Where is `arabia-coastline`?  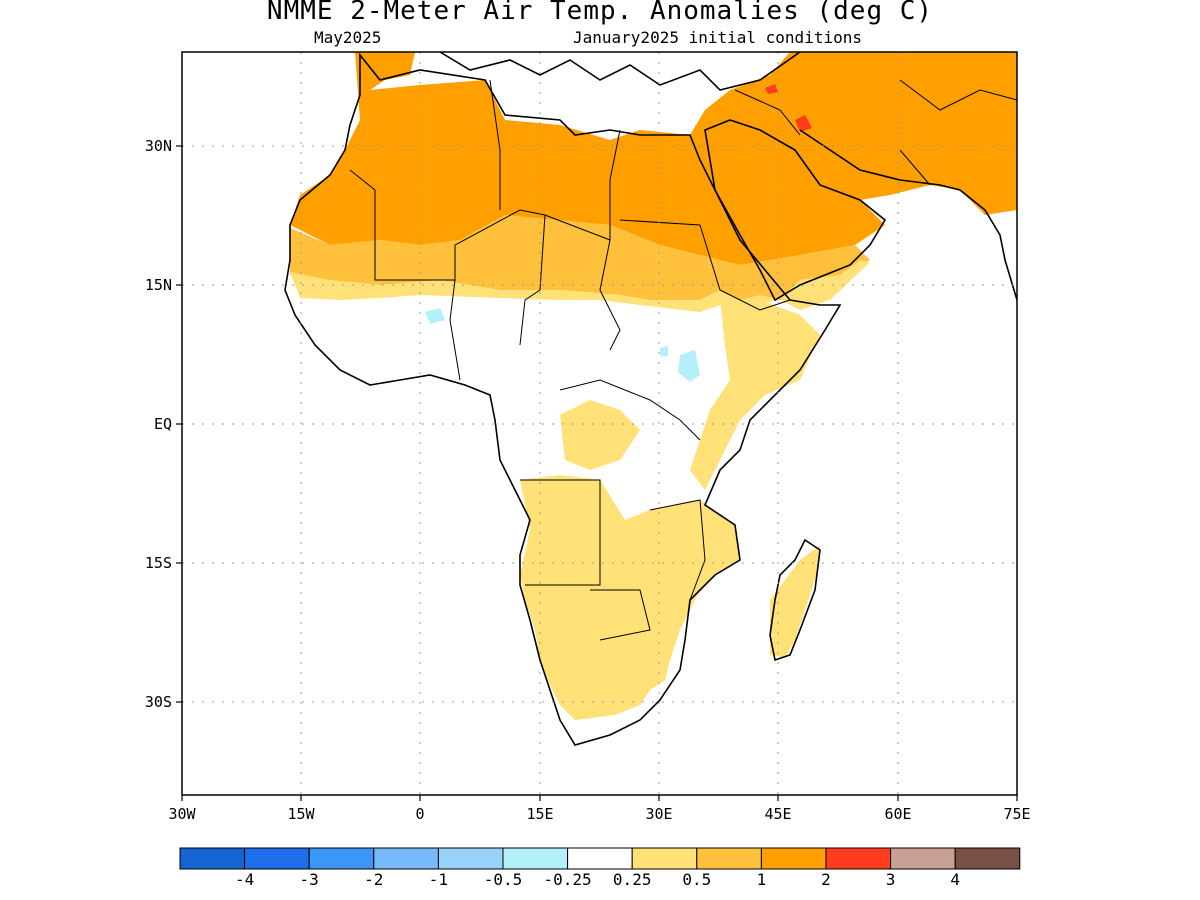 arabia-coastline is located at coordinates (795, 210).